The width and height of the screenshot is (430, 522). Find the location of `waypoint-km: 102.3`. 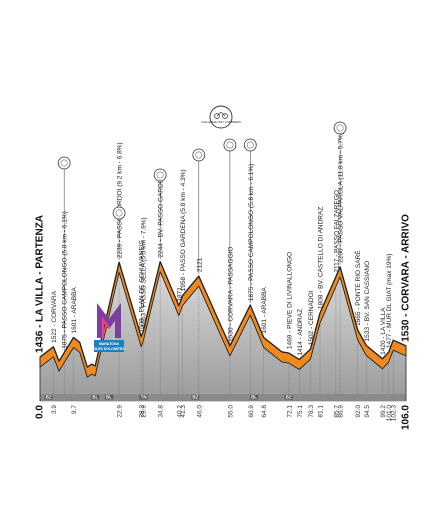

waypoint-km: 102.3 is located at coordinates (394, 413).